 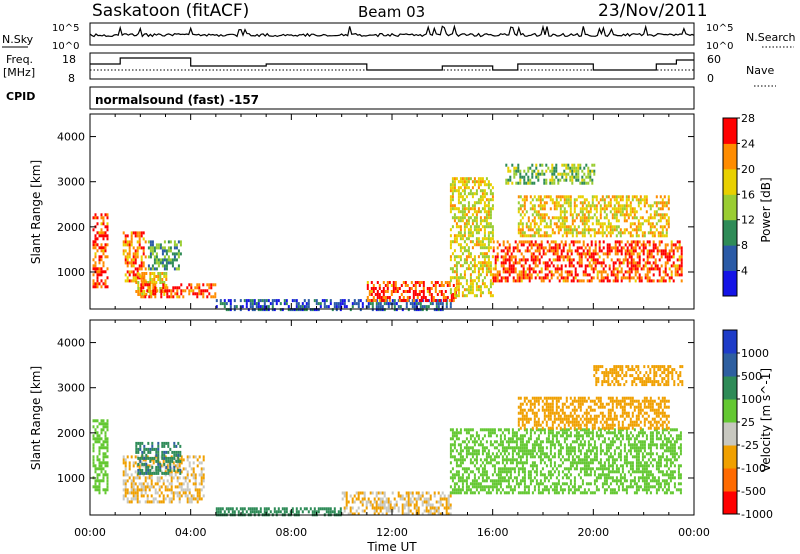 What do you see at coordinates (730, 207) in the screenshot?
I see `colorbar-frame` at bounding box center [730, 207].